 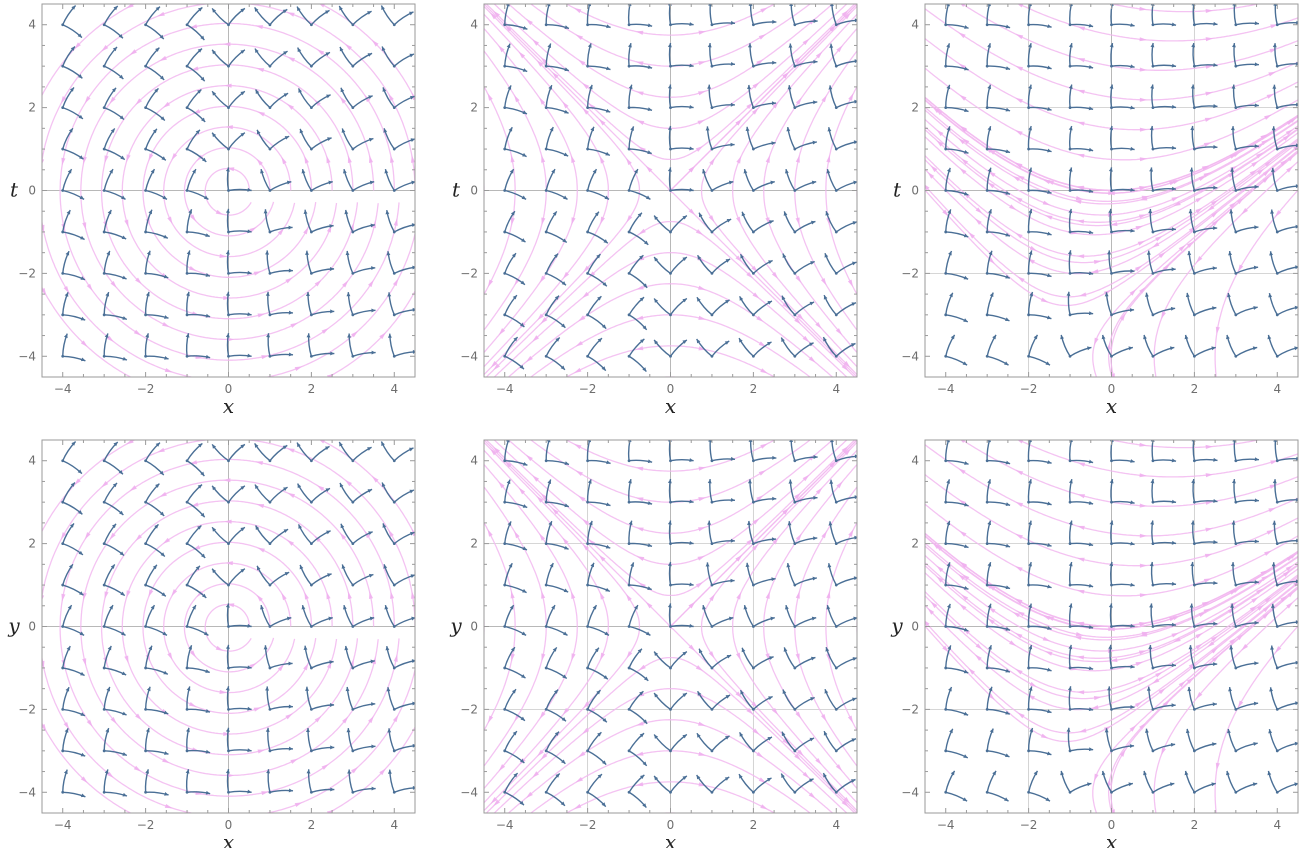 What do you see at coordinates (474, 627) in the screenshot?
I see `y-tick-label: 0` at bounding box center [474, 627].